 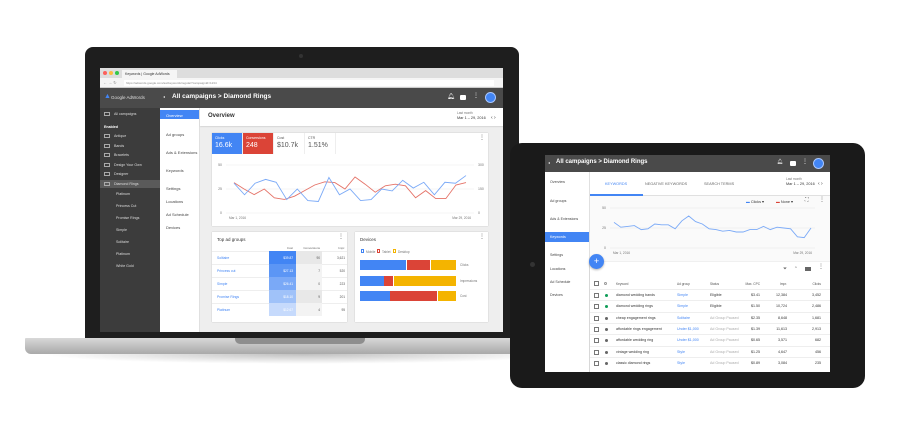 I want to click on sidebar-campaign: Diamond Rings, so click(x=126, y=184).